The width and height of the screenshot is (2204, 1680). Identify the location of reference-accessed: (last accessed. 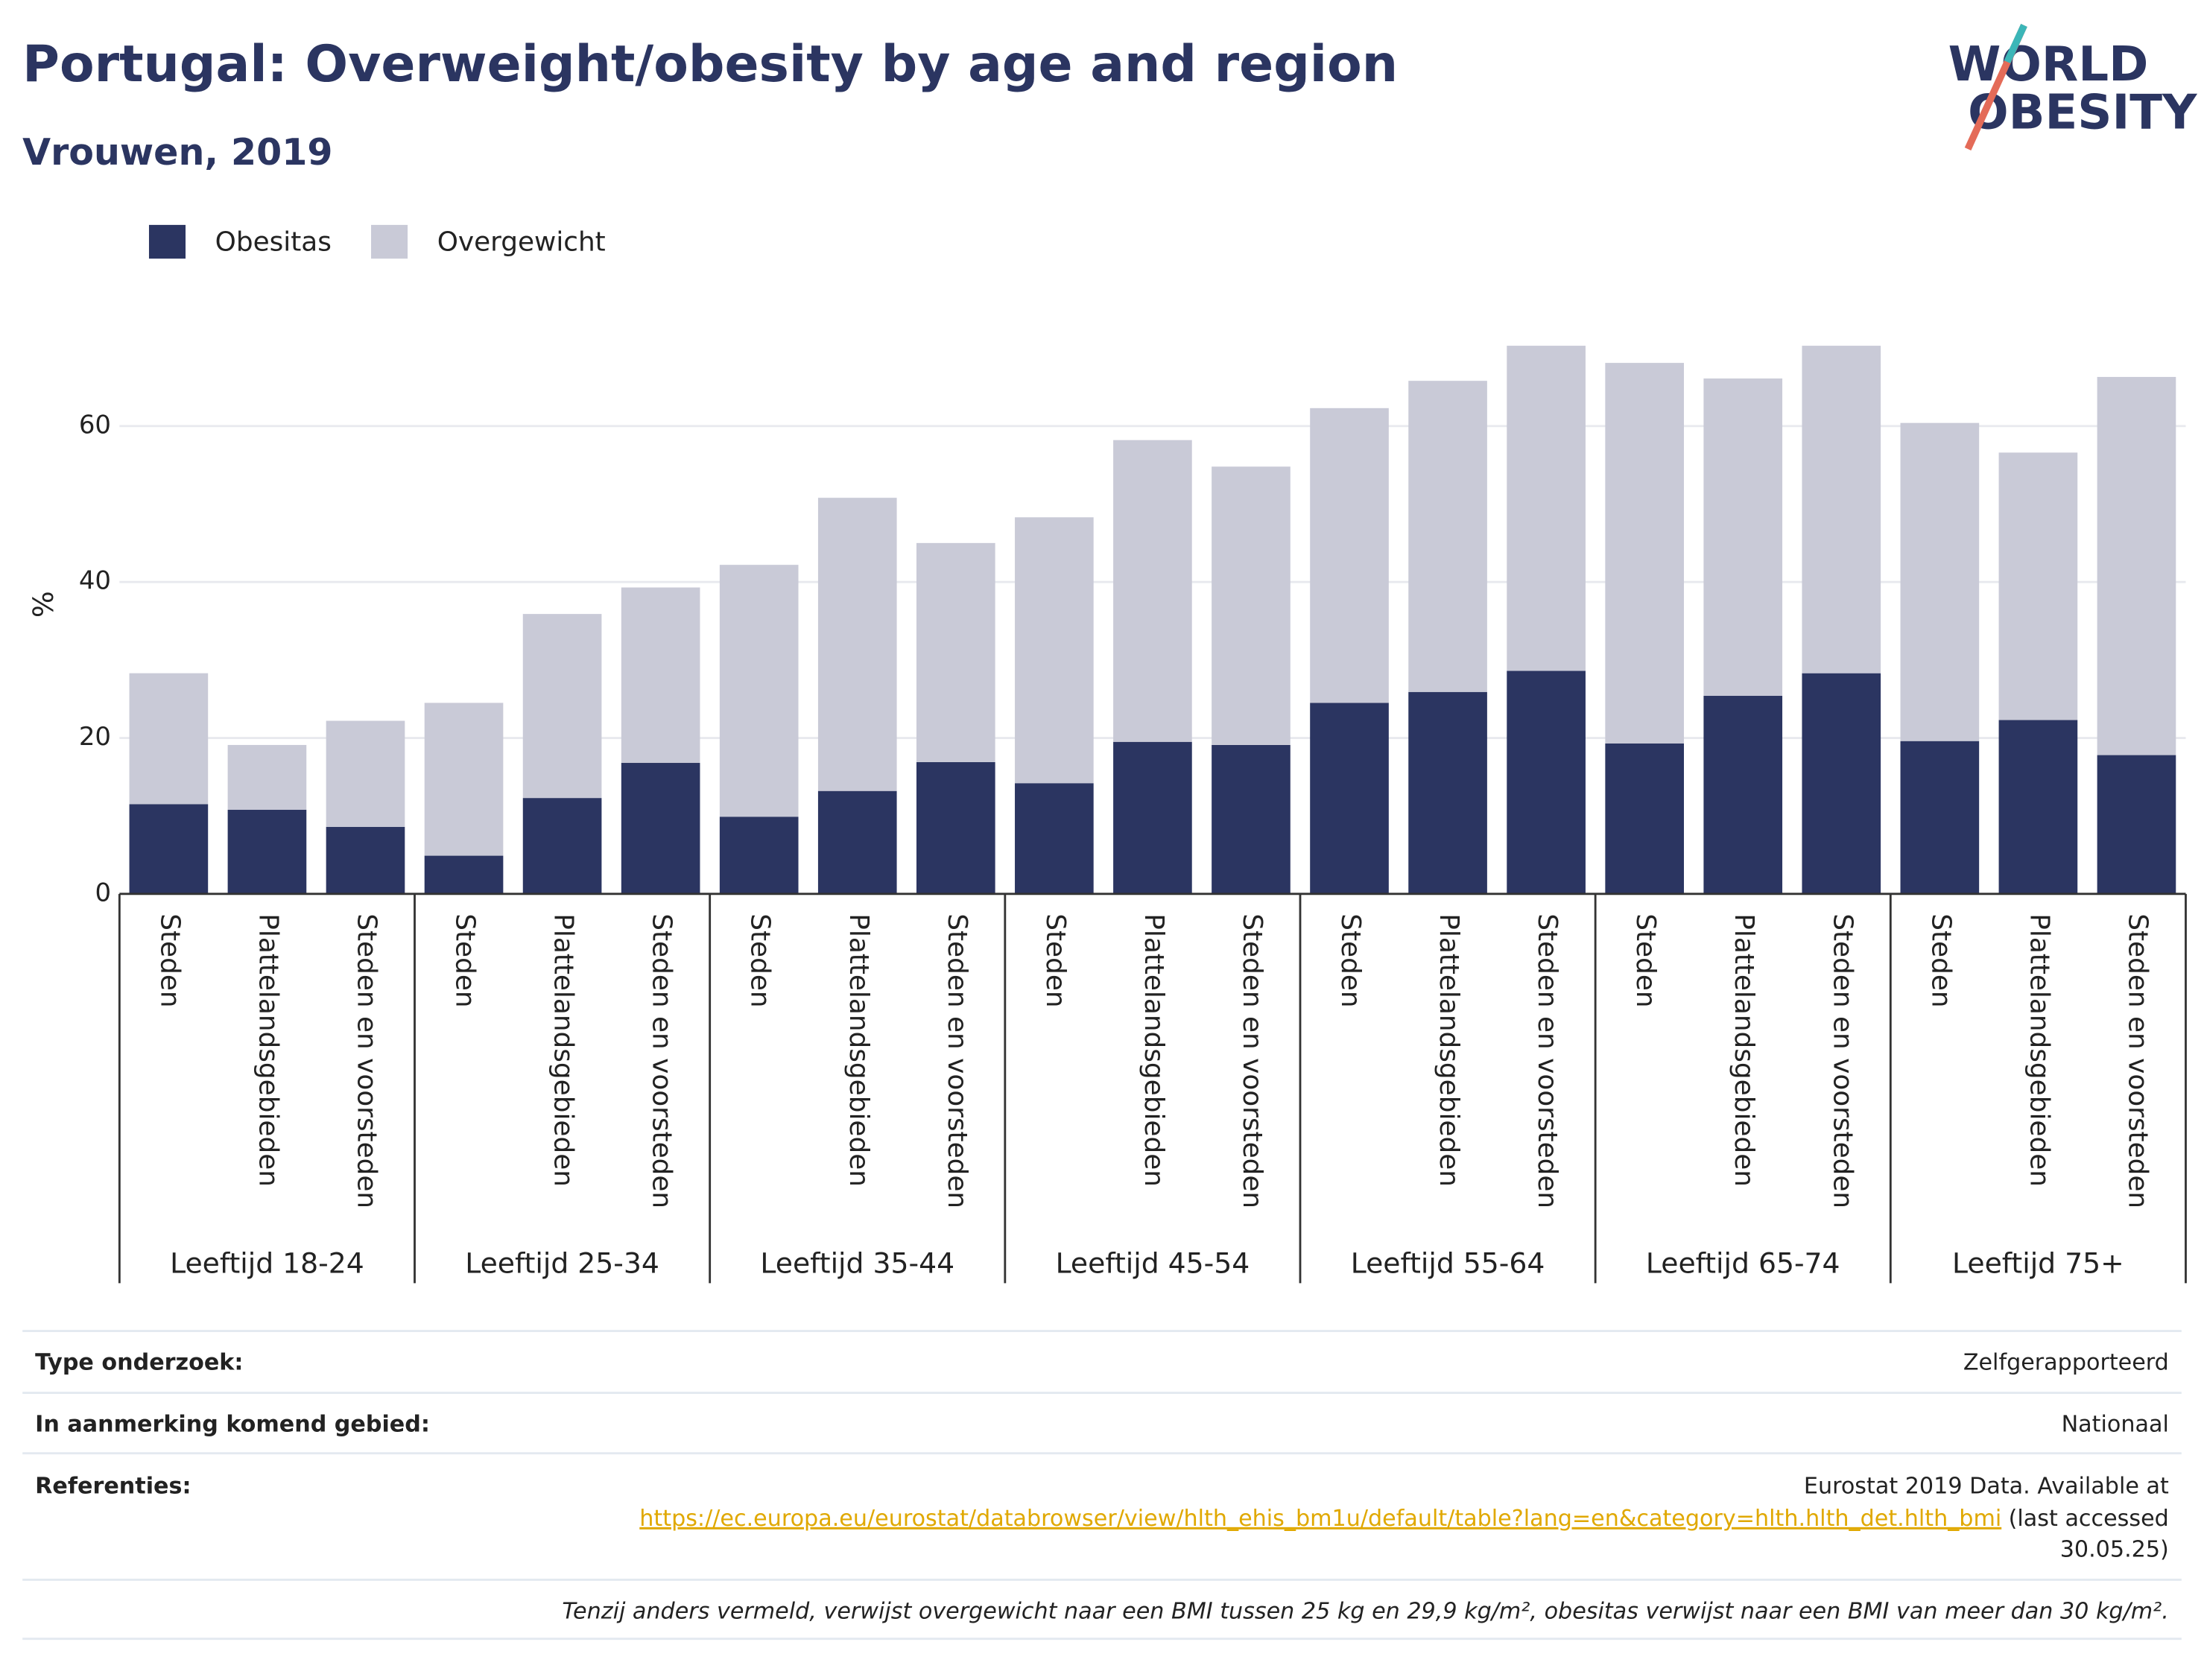
(2089, 1519).